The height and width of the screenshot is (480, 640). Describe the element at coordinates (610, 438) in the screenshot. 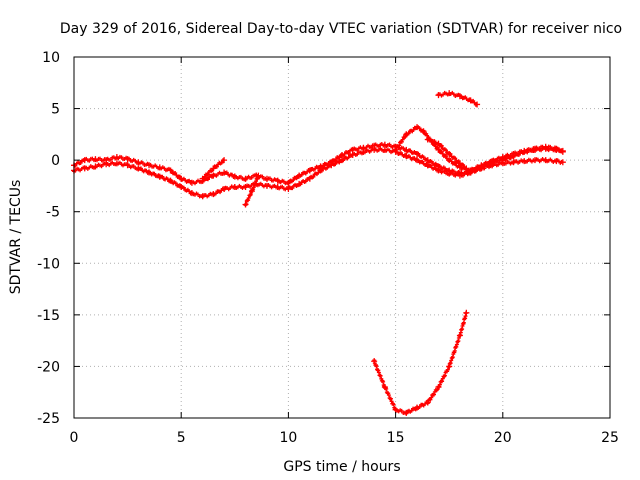

I see `x-tick-label: 25` at that location.